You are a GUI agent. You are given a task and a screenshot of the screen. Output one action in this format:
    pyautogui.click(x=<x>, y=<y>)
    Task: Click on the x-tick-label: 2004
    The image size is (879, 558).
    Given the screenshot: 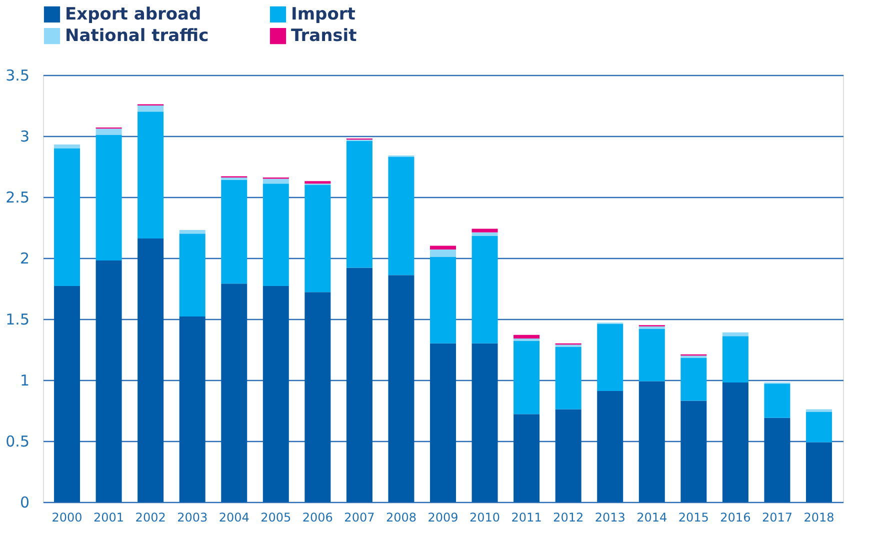 What is the action you would take?
    pyautogui.click(x=234, y=517)
    